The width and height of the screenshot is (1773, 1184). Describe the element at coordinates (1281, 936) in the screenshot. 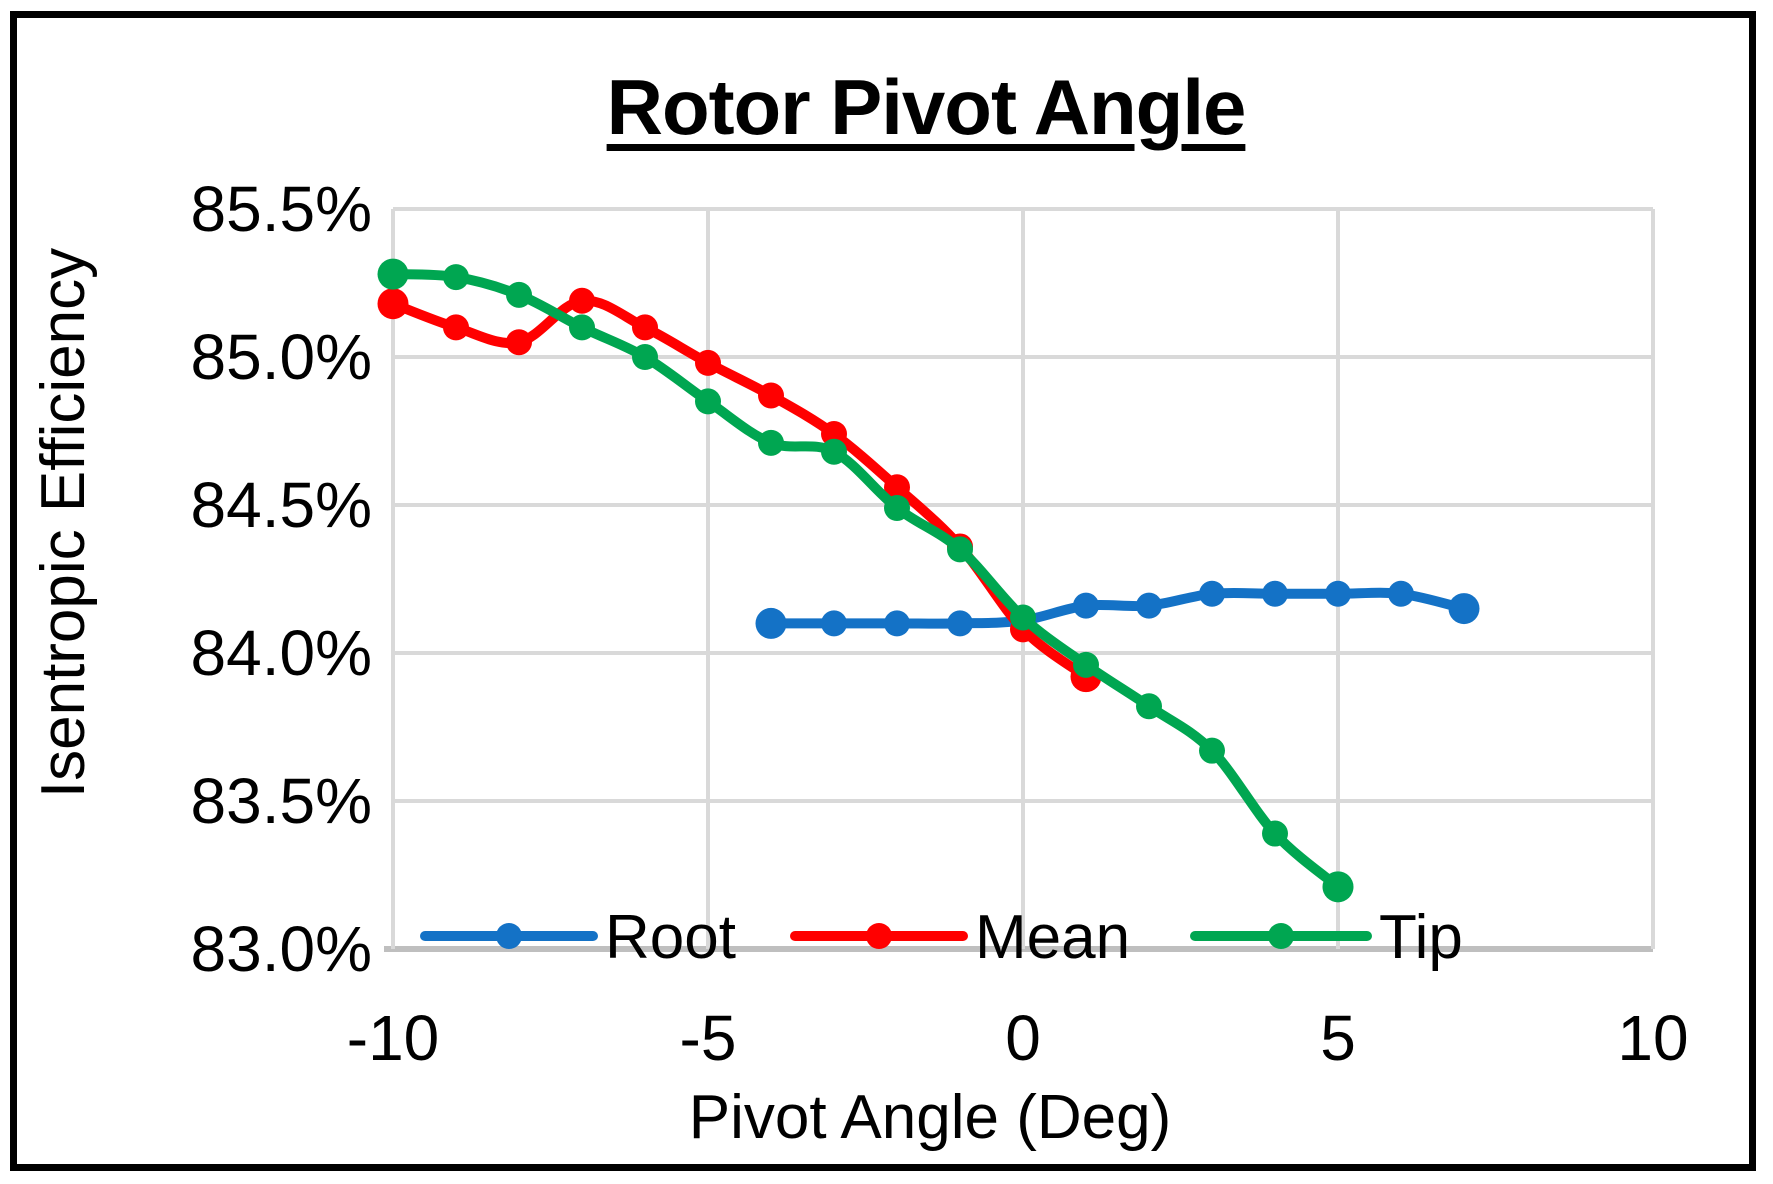

I see `legend-marker-tip` at that location.